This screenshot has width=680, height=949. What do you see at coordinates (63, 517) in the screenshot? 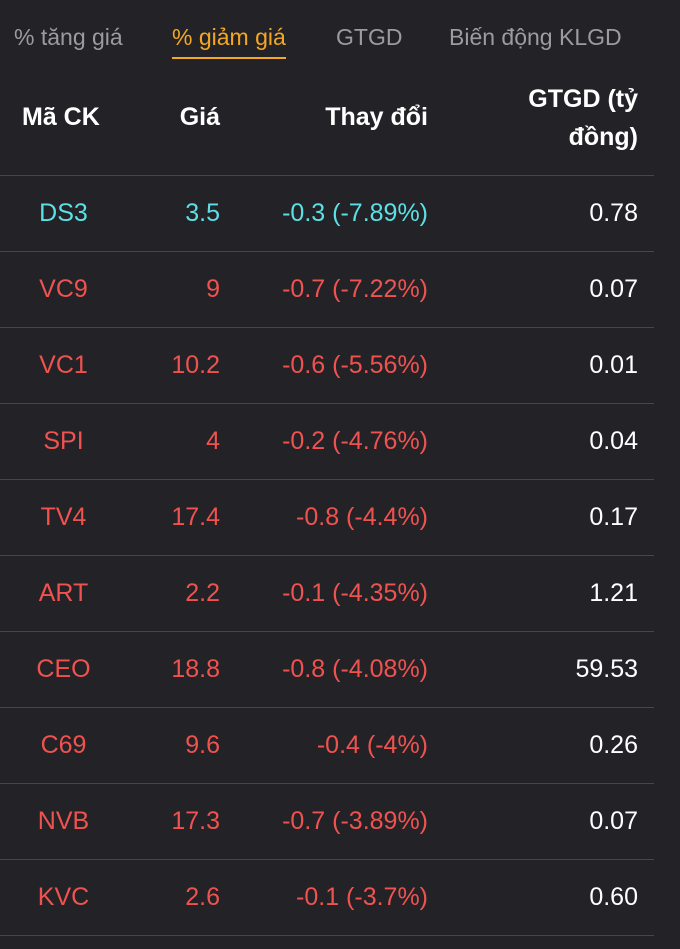
I see `stock-code: TV4` at bounding box center [63, 517].